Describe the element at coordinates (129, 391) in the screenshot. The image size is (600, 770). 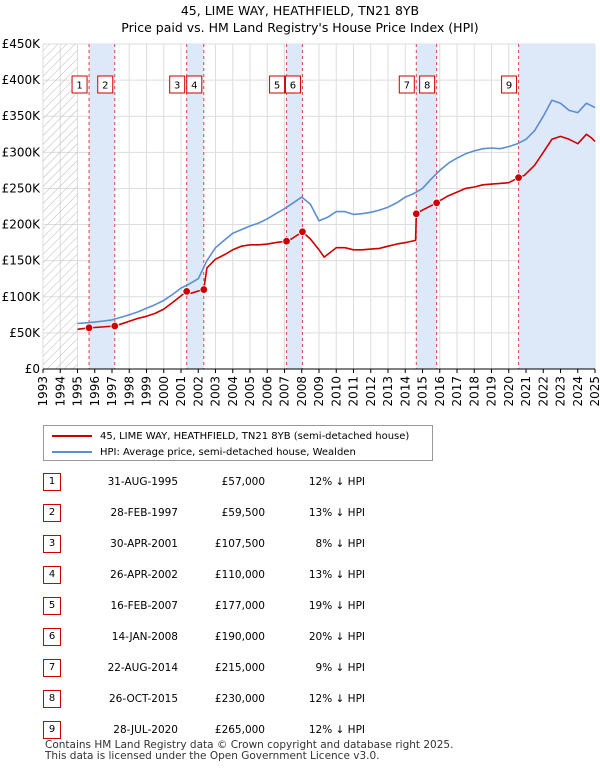
I see `x-tick-label: 1998` at that location.